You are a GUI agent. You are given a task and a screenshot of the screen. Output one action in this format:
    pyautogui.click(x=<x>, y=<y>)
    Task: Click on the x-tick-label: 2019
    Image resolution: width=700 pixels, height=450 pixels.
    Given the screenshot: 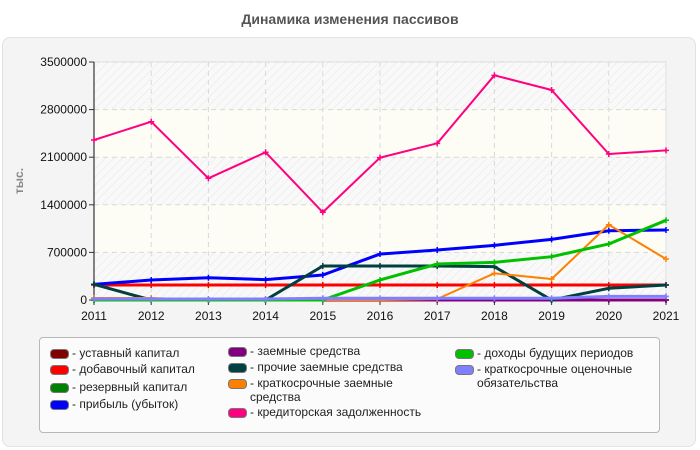 What is the action you would take?
    pyautogui.click(x=551, y=316)
    